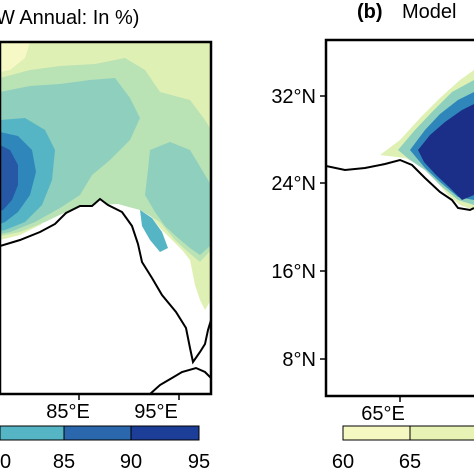 This screenshot has height=474, width=474. I want to click on panel-a-cbar-tick-3: 95, so click(199, 462).